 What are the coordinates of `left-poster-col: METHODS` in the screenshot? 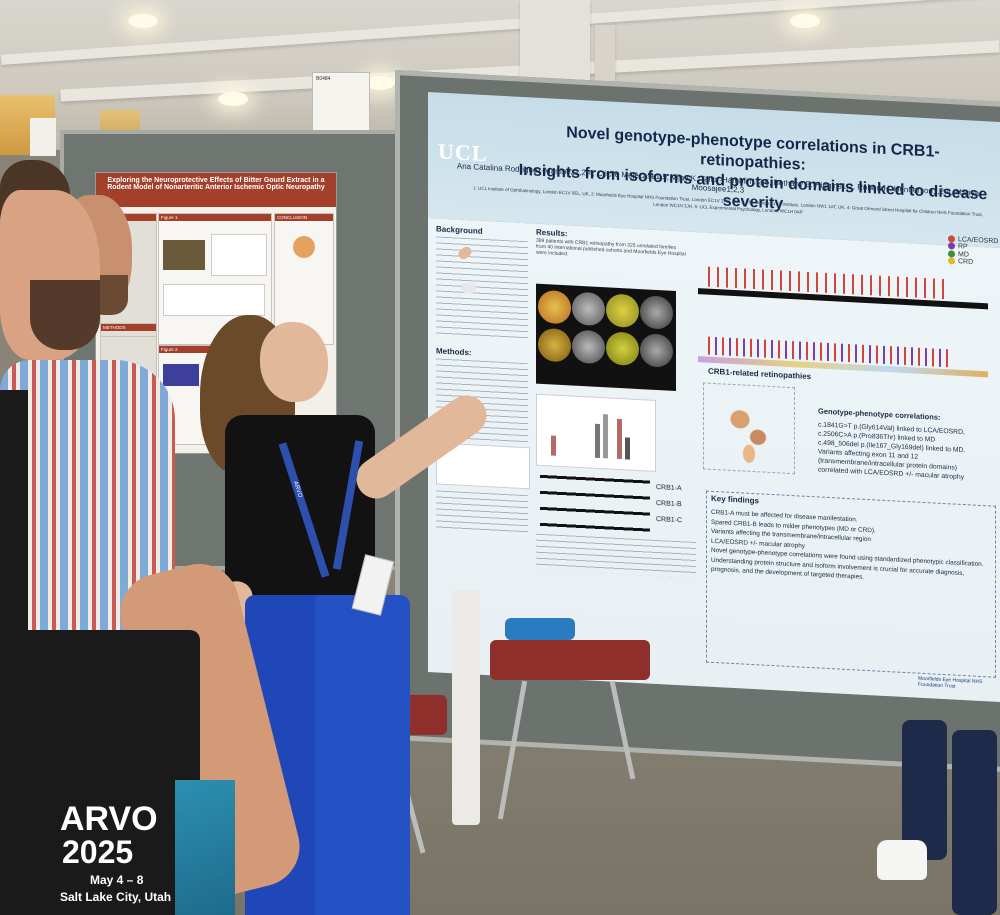 It's located at (128, 330).